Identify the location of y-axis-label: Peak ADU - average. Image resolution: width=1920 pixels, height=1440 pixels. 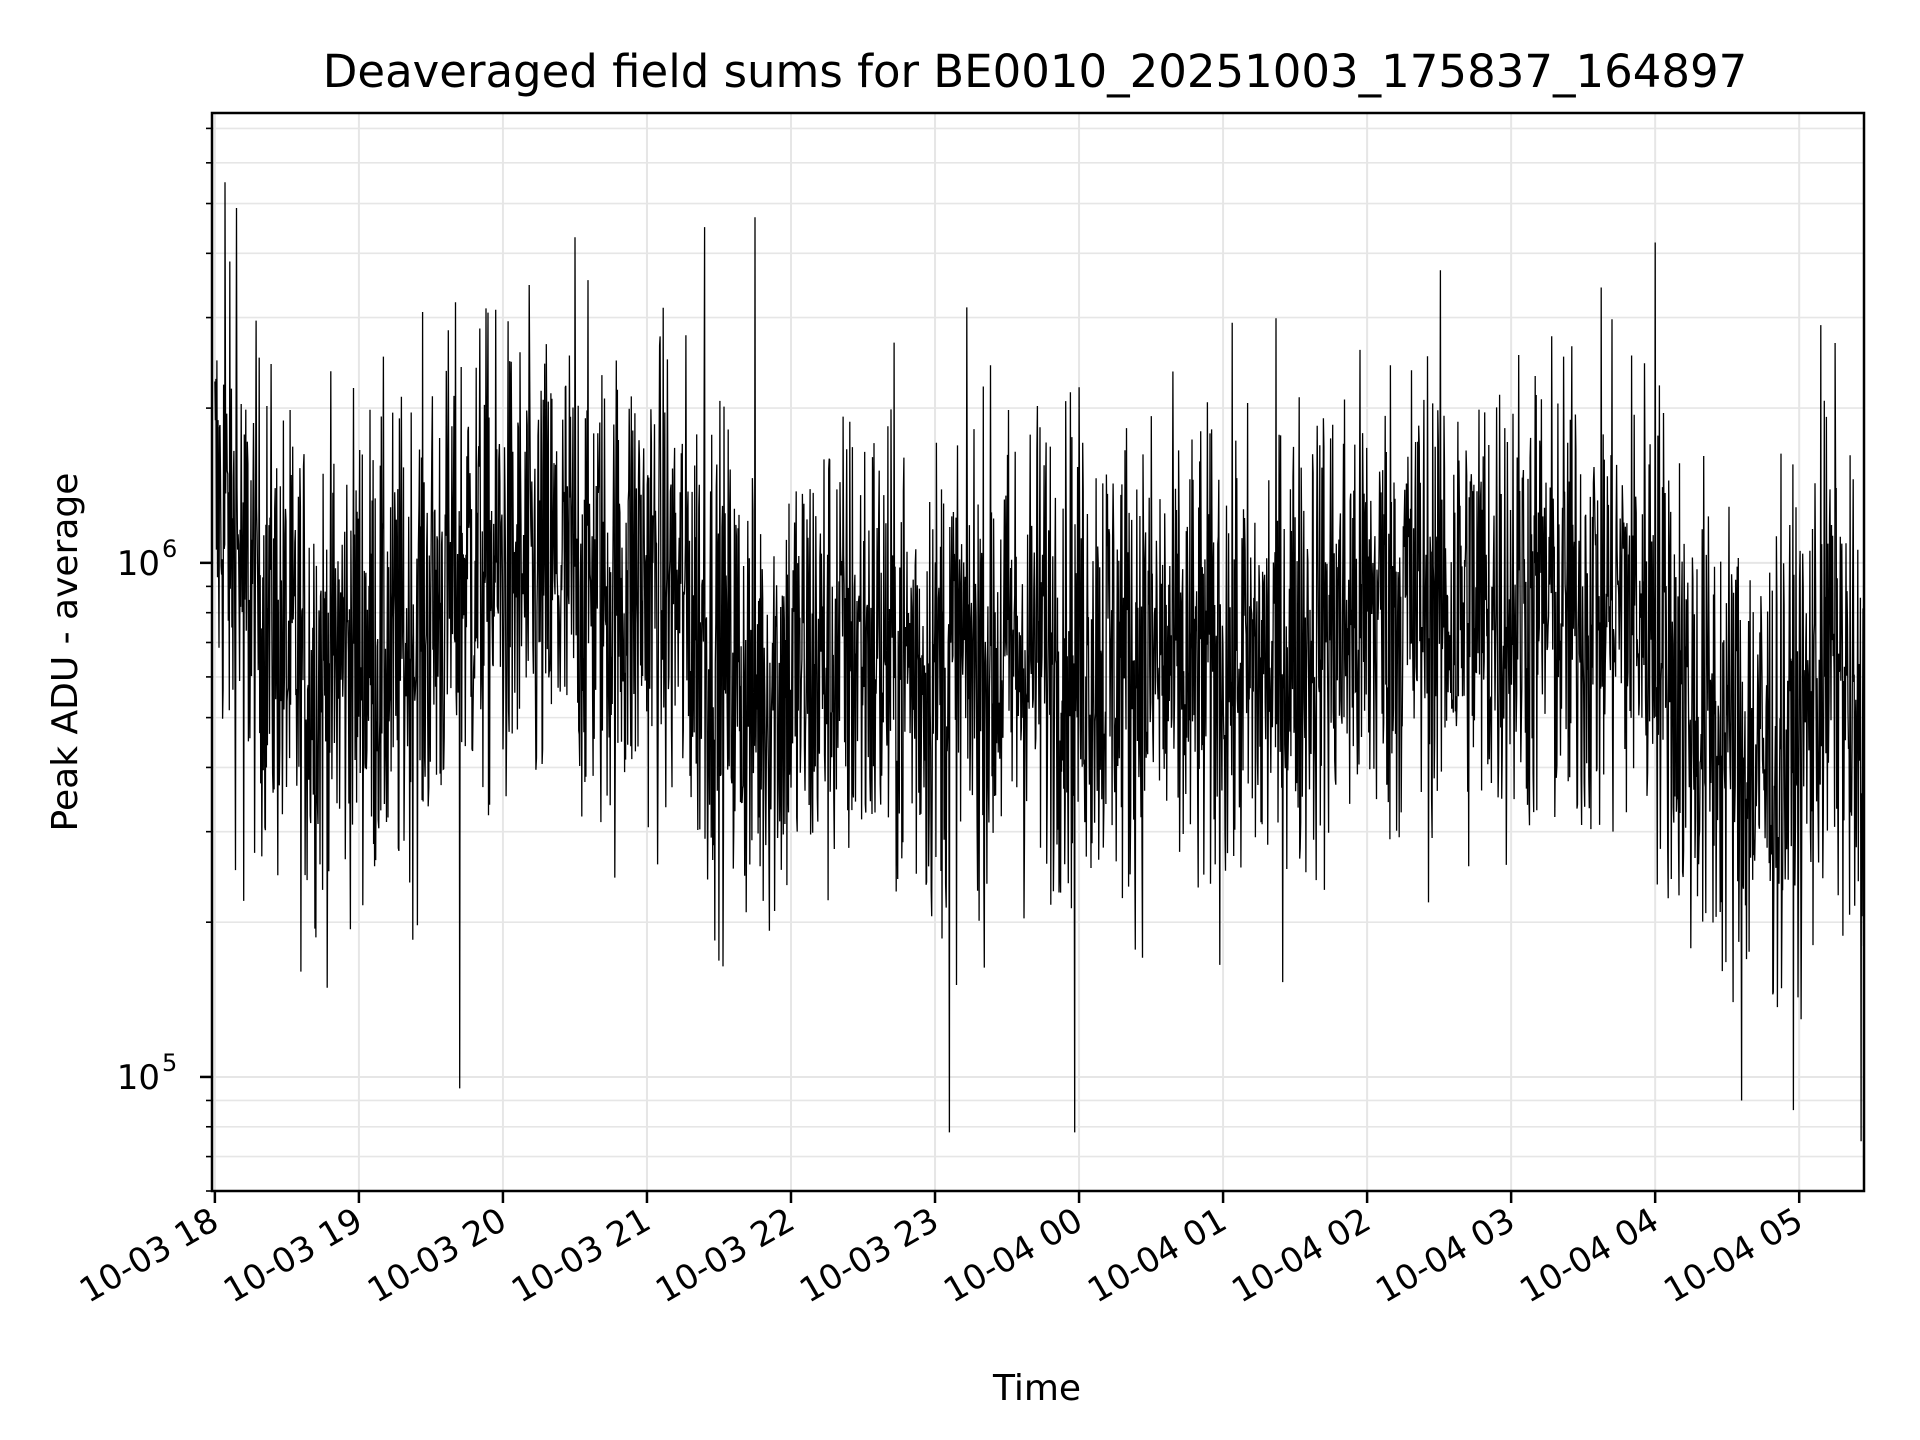
(65, 652).